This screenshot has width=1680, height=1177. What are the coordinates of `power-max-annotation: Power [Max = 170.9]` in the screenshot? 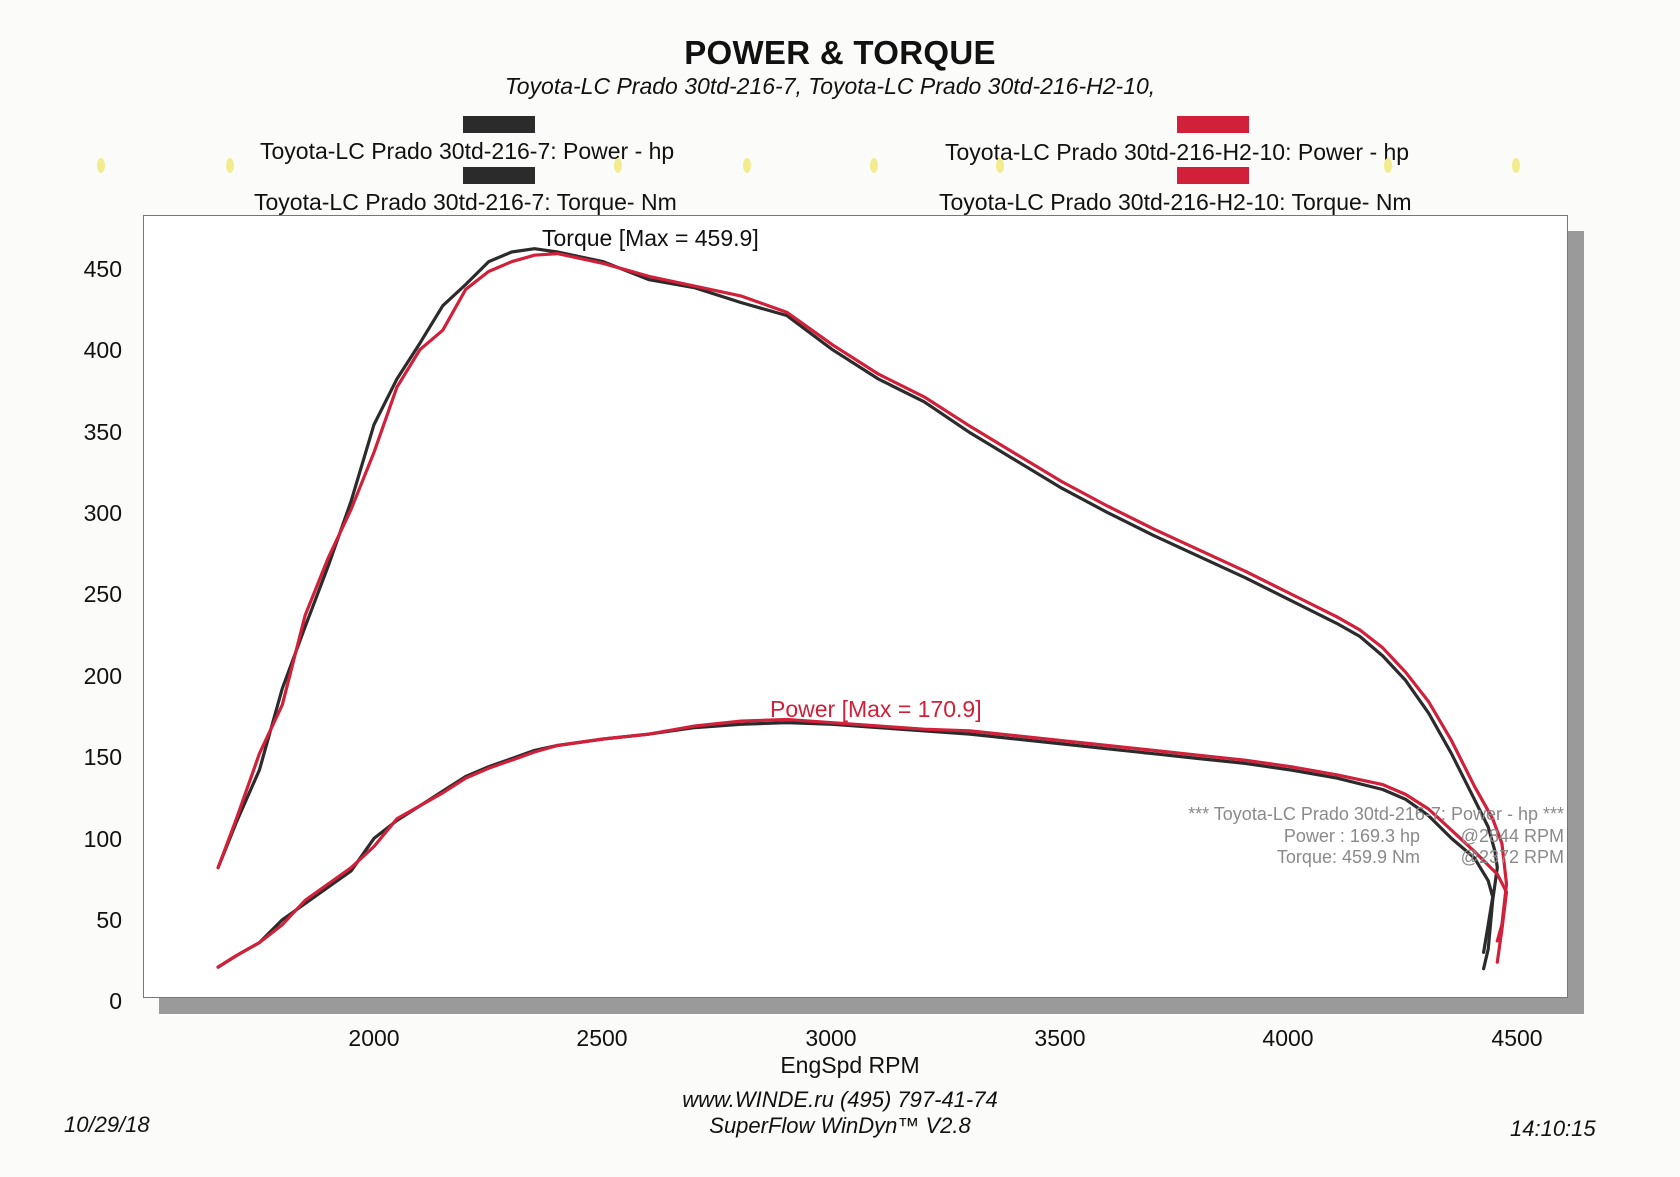 It's located at (876, 709).